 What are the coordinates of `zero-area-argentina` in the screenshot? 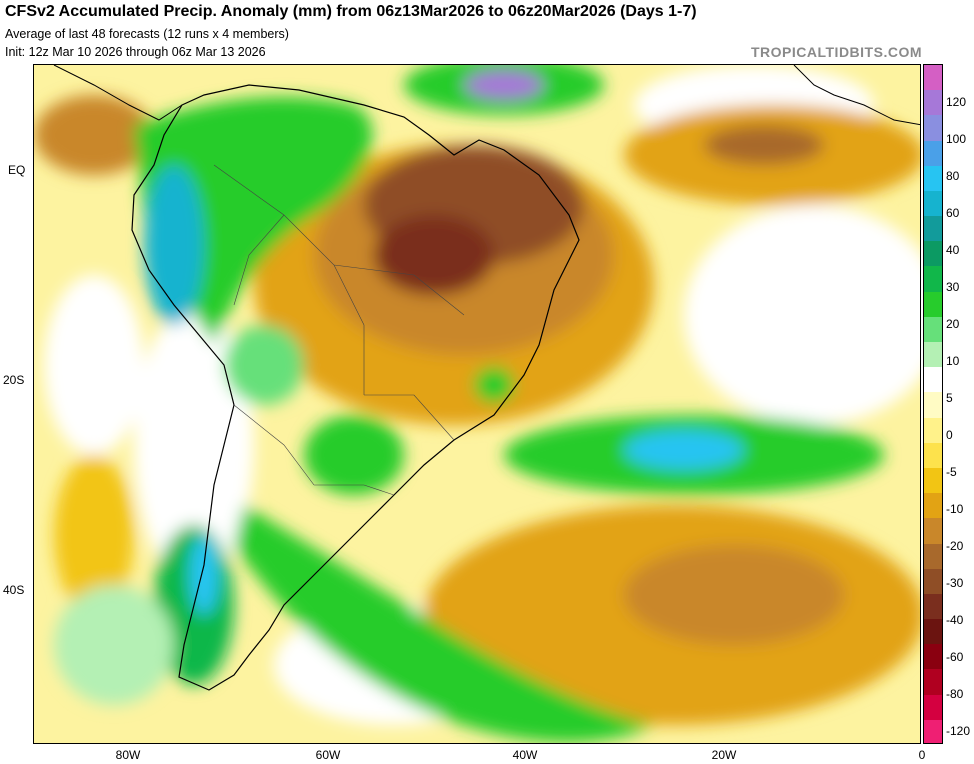 It's located at (194, 445).